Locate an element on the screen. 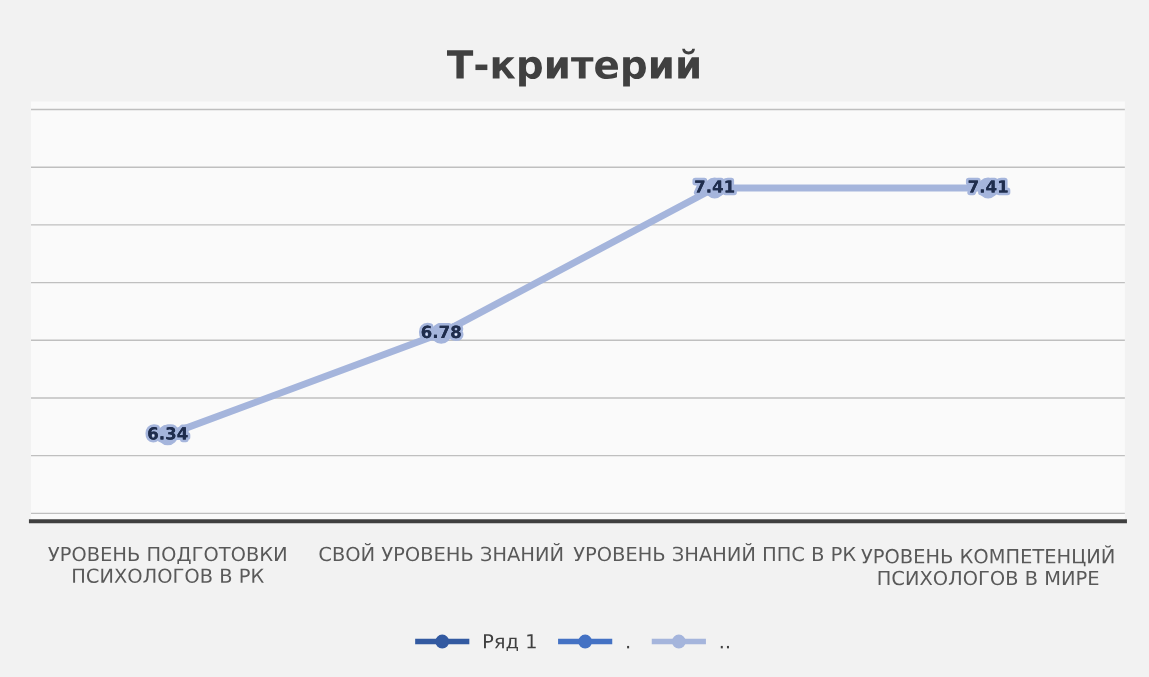 The image size is (1149, 677). legend-label: . is located at coordinates (628, 647).